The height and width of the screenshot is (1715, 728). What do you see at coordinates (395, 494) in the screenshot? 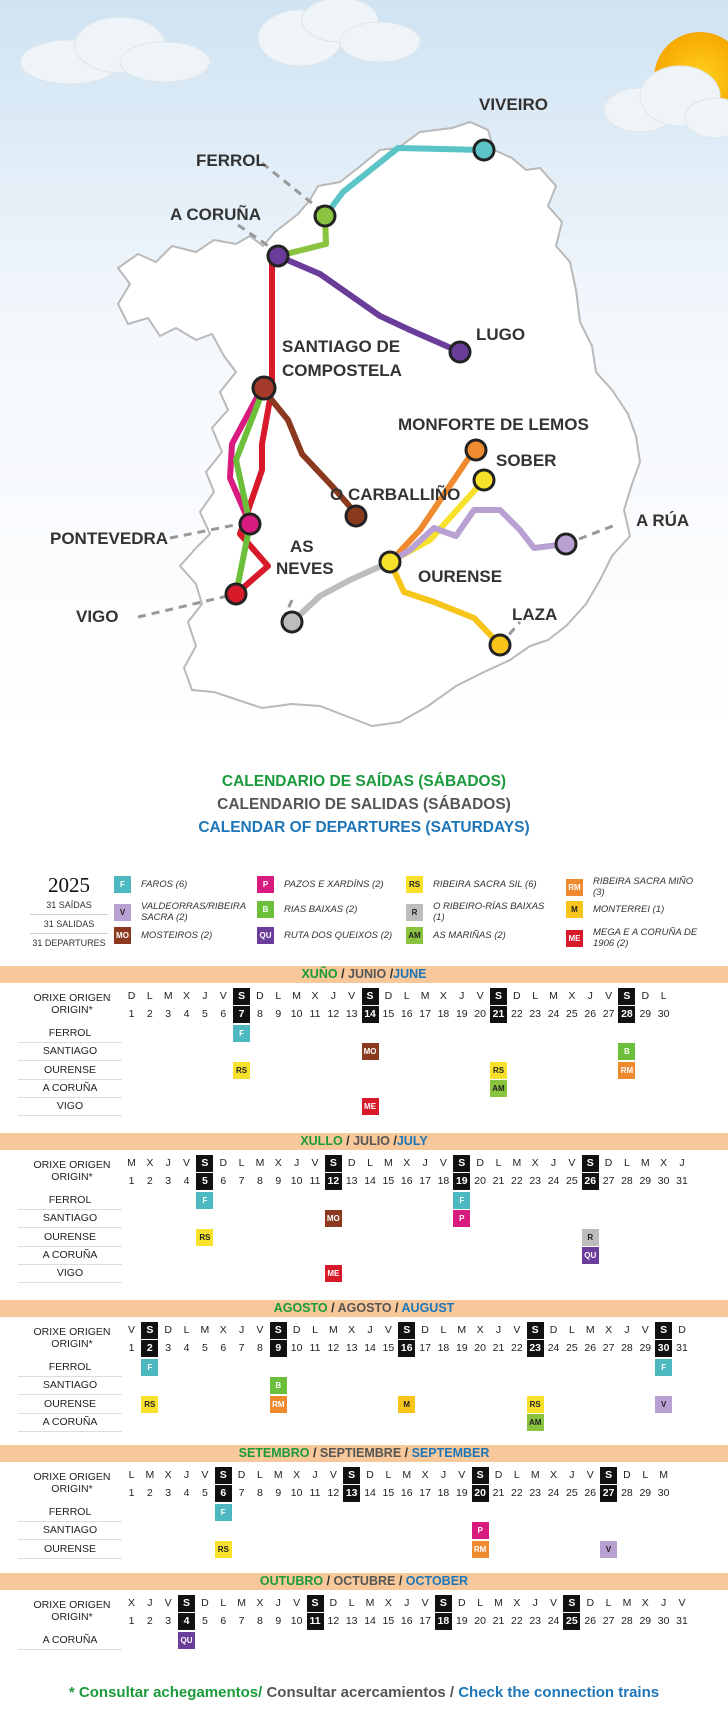
I see `city-label-carballino: O CARBALLIÑO` at bounding box center [395, 494].